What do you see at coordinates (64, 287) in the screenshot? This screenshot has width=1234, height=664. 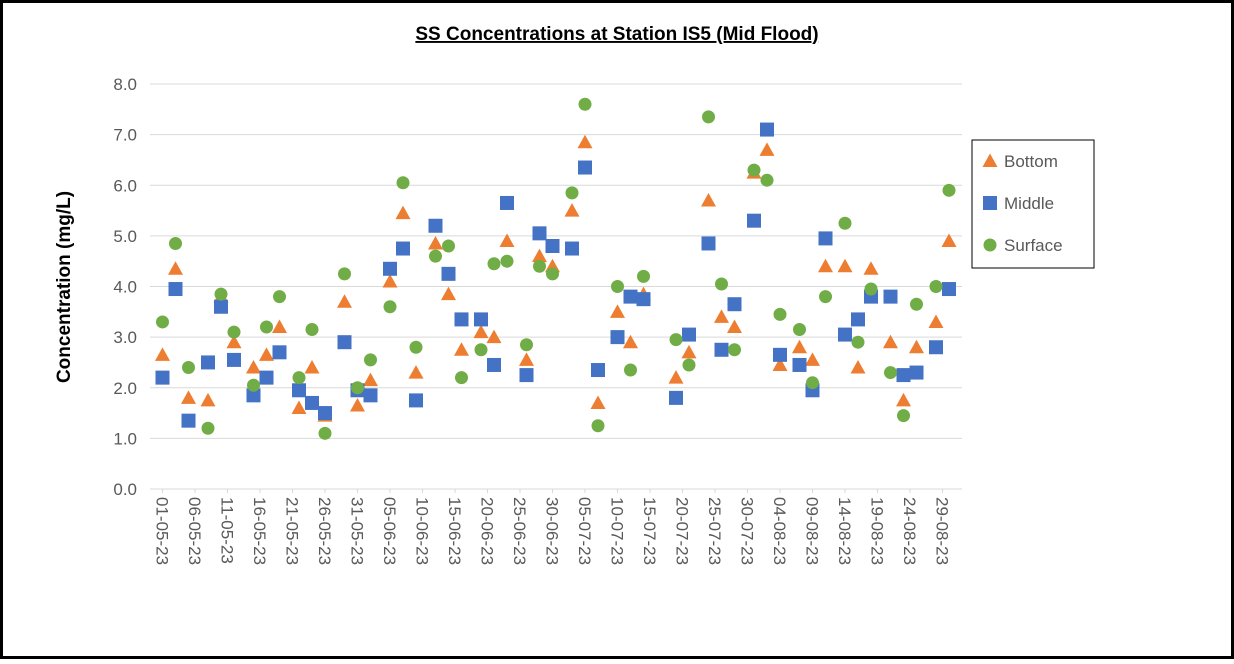 I see `y-axis-label: Concentration (mg/L)` at bounding box center [64, 287].